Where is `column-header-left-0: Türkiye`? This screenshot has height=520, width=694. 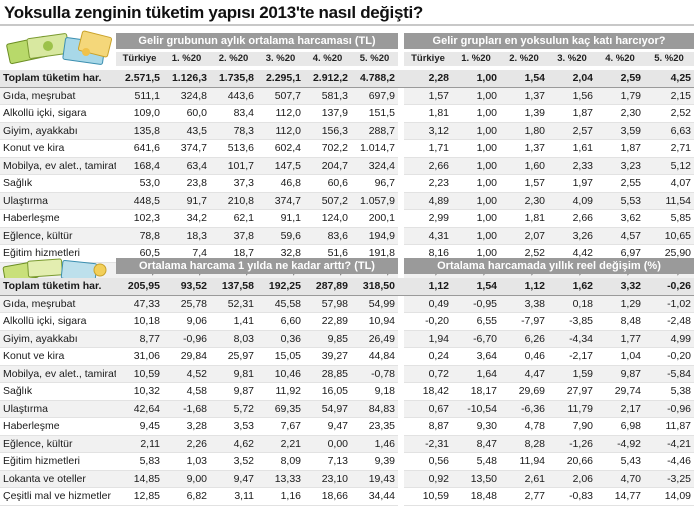
column-header-left-0: Türkiye is located at coordinates (139, 58).